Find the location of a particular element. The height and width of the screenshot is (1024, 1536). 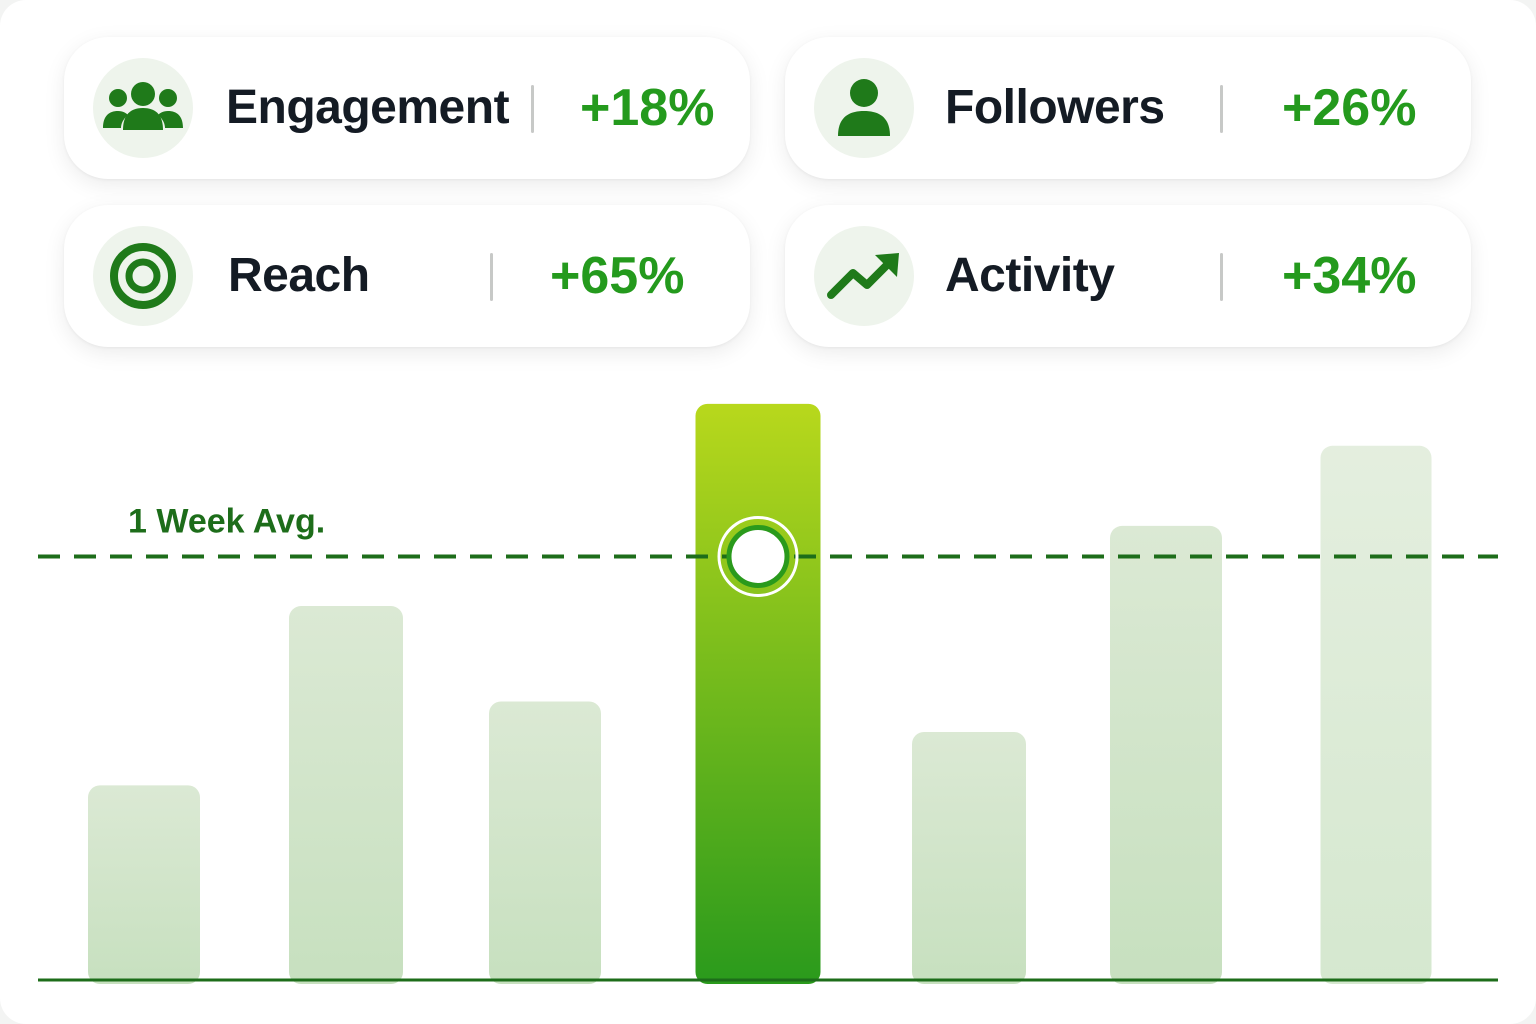

metric-label: Activity is located at coordinates (1029, 276).